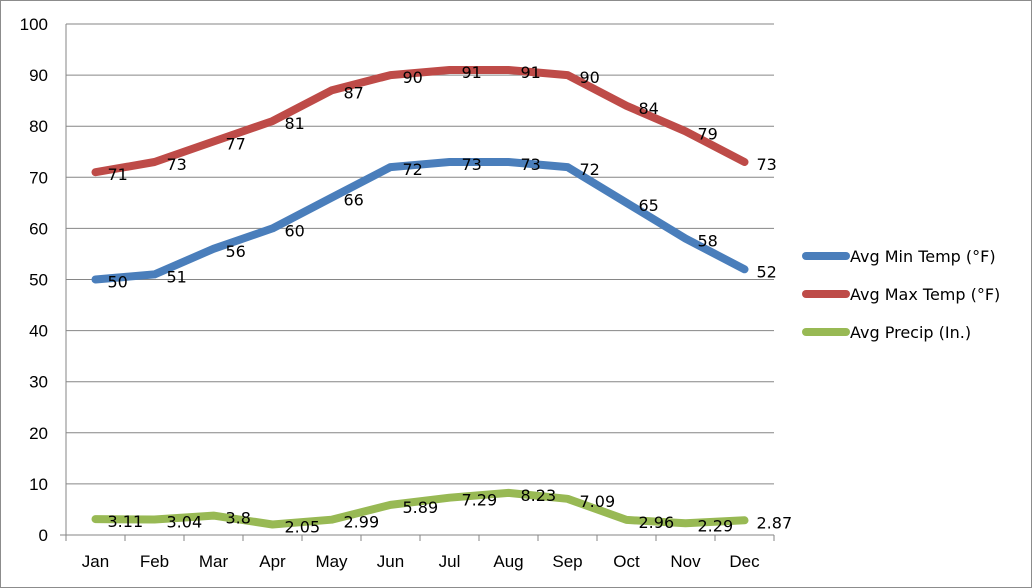 This screenshot has width=1032, height=588. Describe the element at coordinates (126, 521) in the screenshot. I see `data-label: 3.11` at that location.